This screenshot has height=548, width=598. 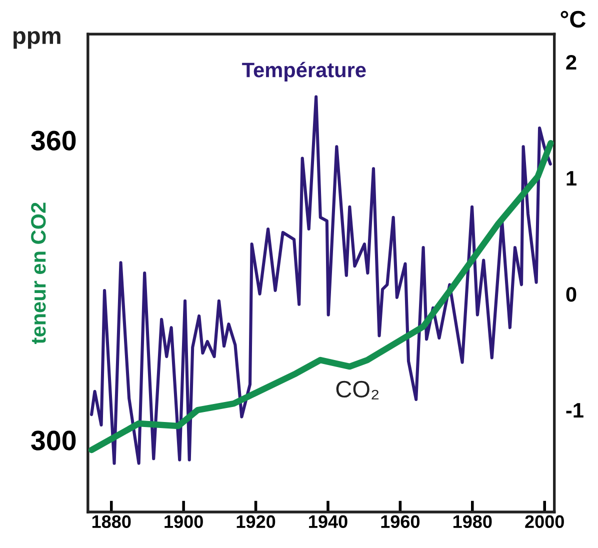 I want to click on x-tick-label: 1880, so click(x=111, y=521).